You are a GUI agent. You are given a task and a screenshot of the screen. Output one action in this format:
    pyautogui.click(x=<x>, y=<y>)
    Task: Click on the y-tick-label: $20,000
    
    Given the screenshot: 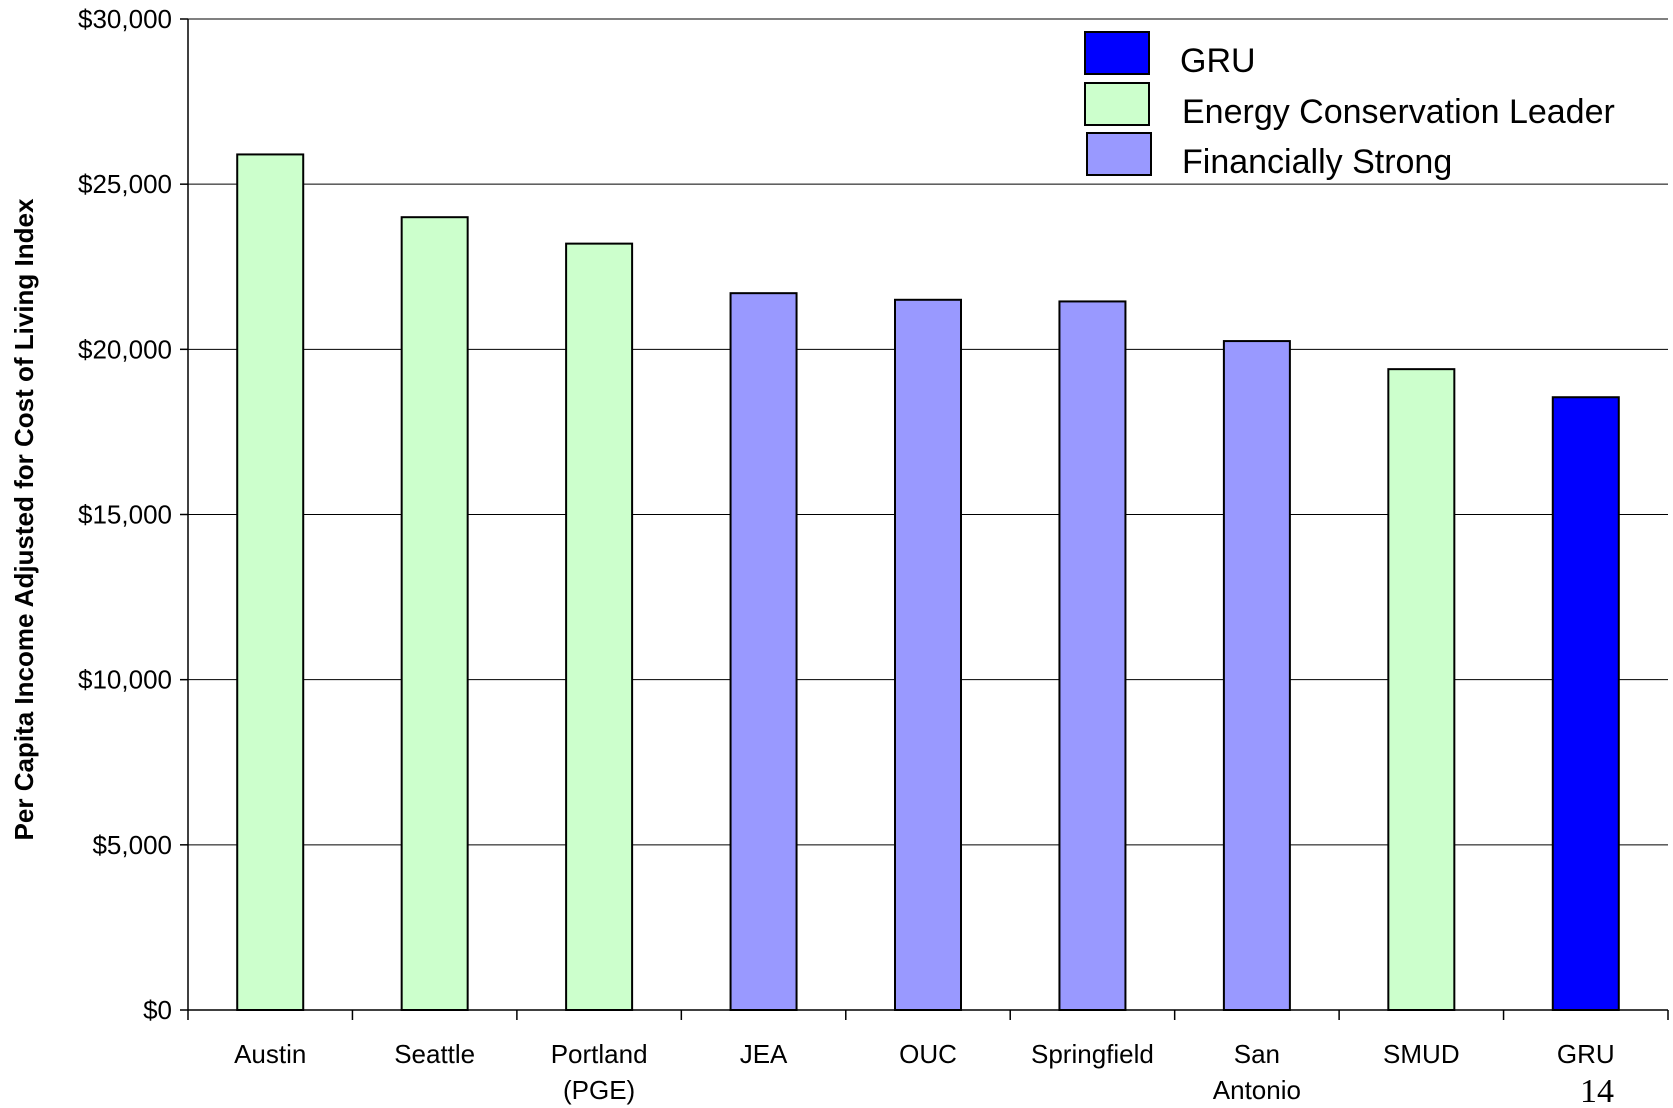 What is the action you would take?
    pyautogui.click(x=125, y=349)
    